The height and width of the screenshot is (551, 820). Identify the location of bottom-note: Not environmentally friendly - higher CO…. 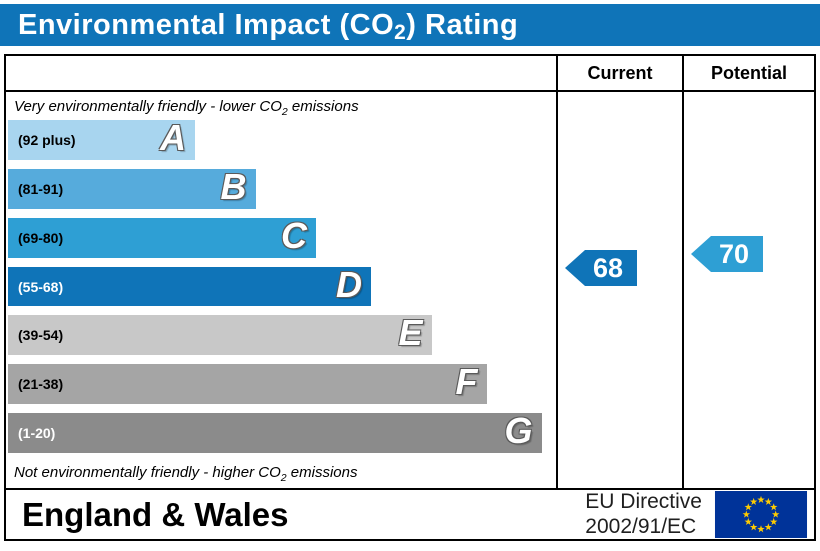
(186, 474).